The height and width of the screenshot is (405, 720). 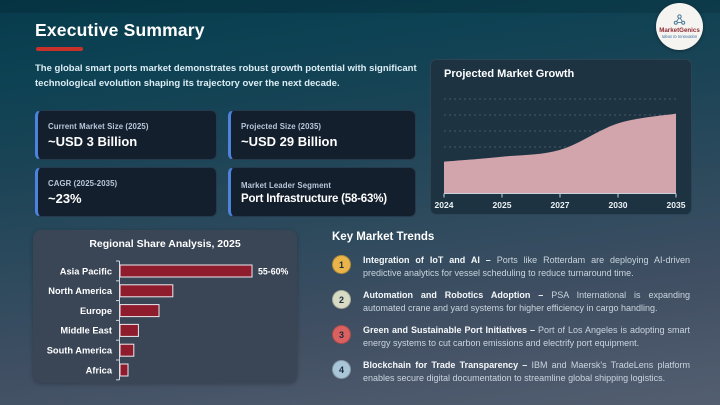 I want to click on bar-north-america, so click(x=146, y=291).